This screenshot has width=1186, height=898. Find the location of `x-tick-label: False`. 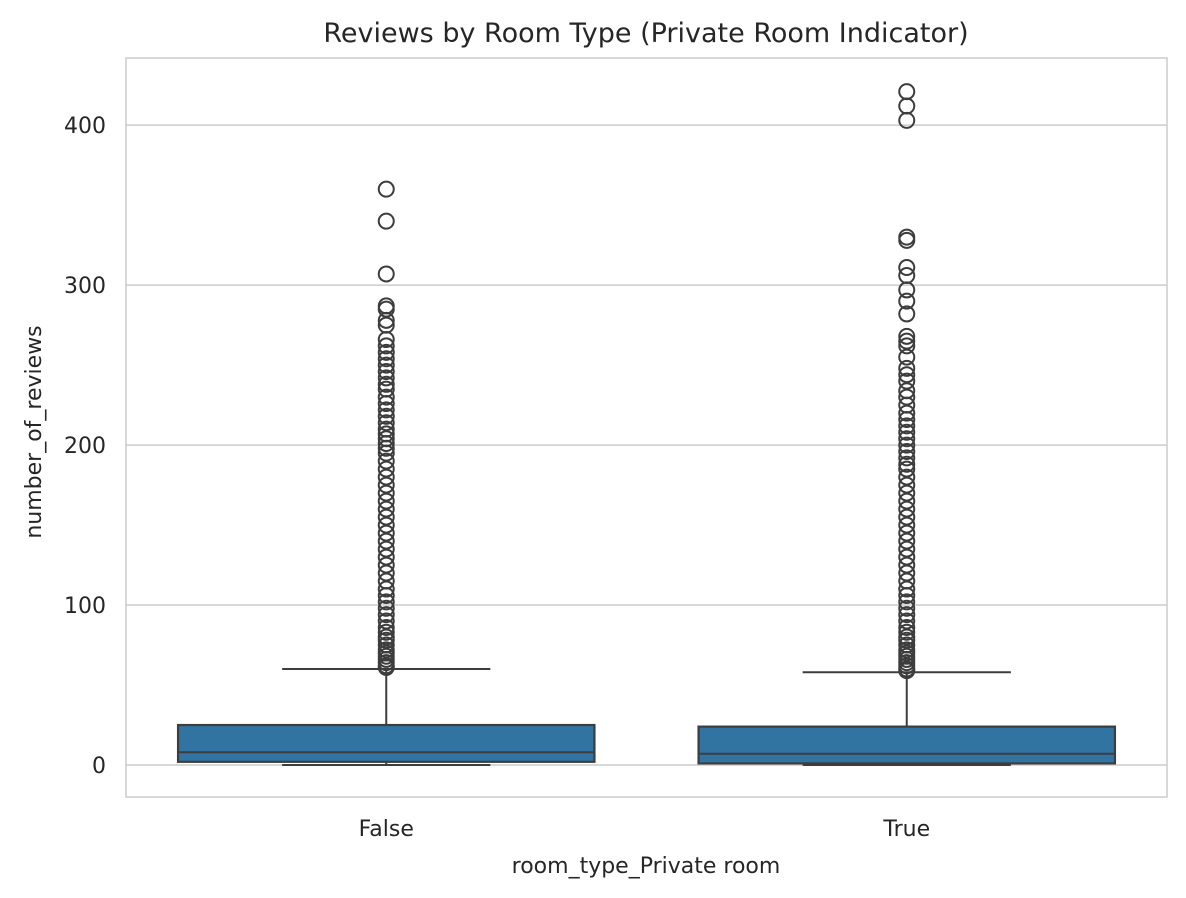

x-tick-label: False is located at coordinates (386, 829).